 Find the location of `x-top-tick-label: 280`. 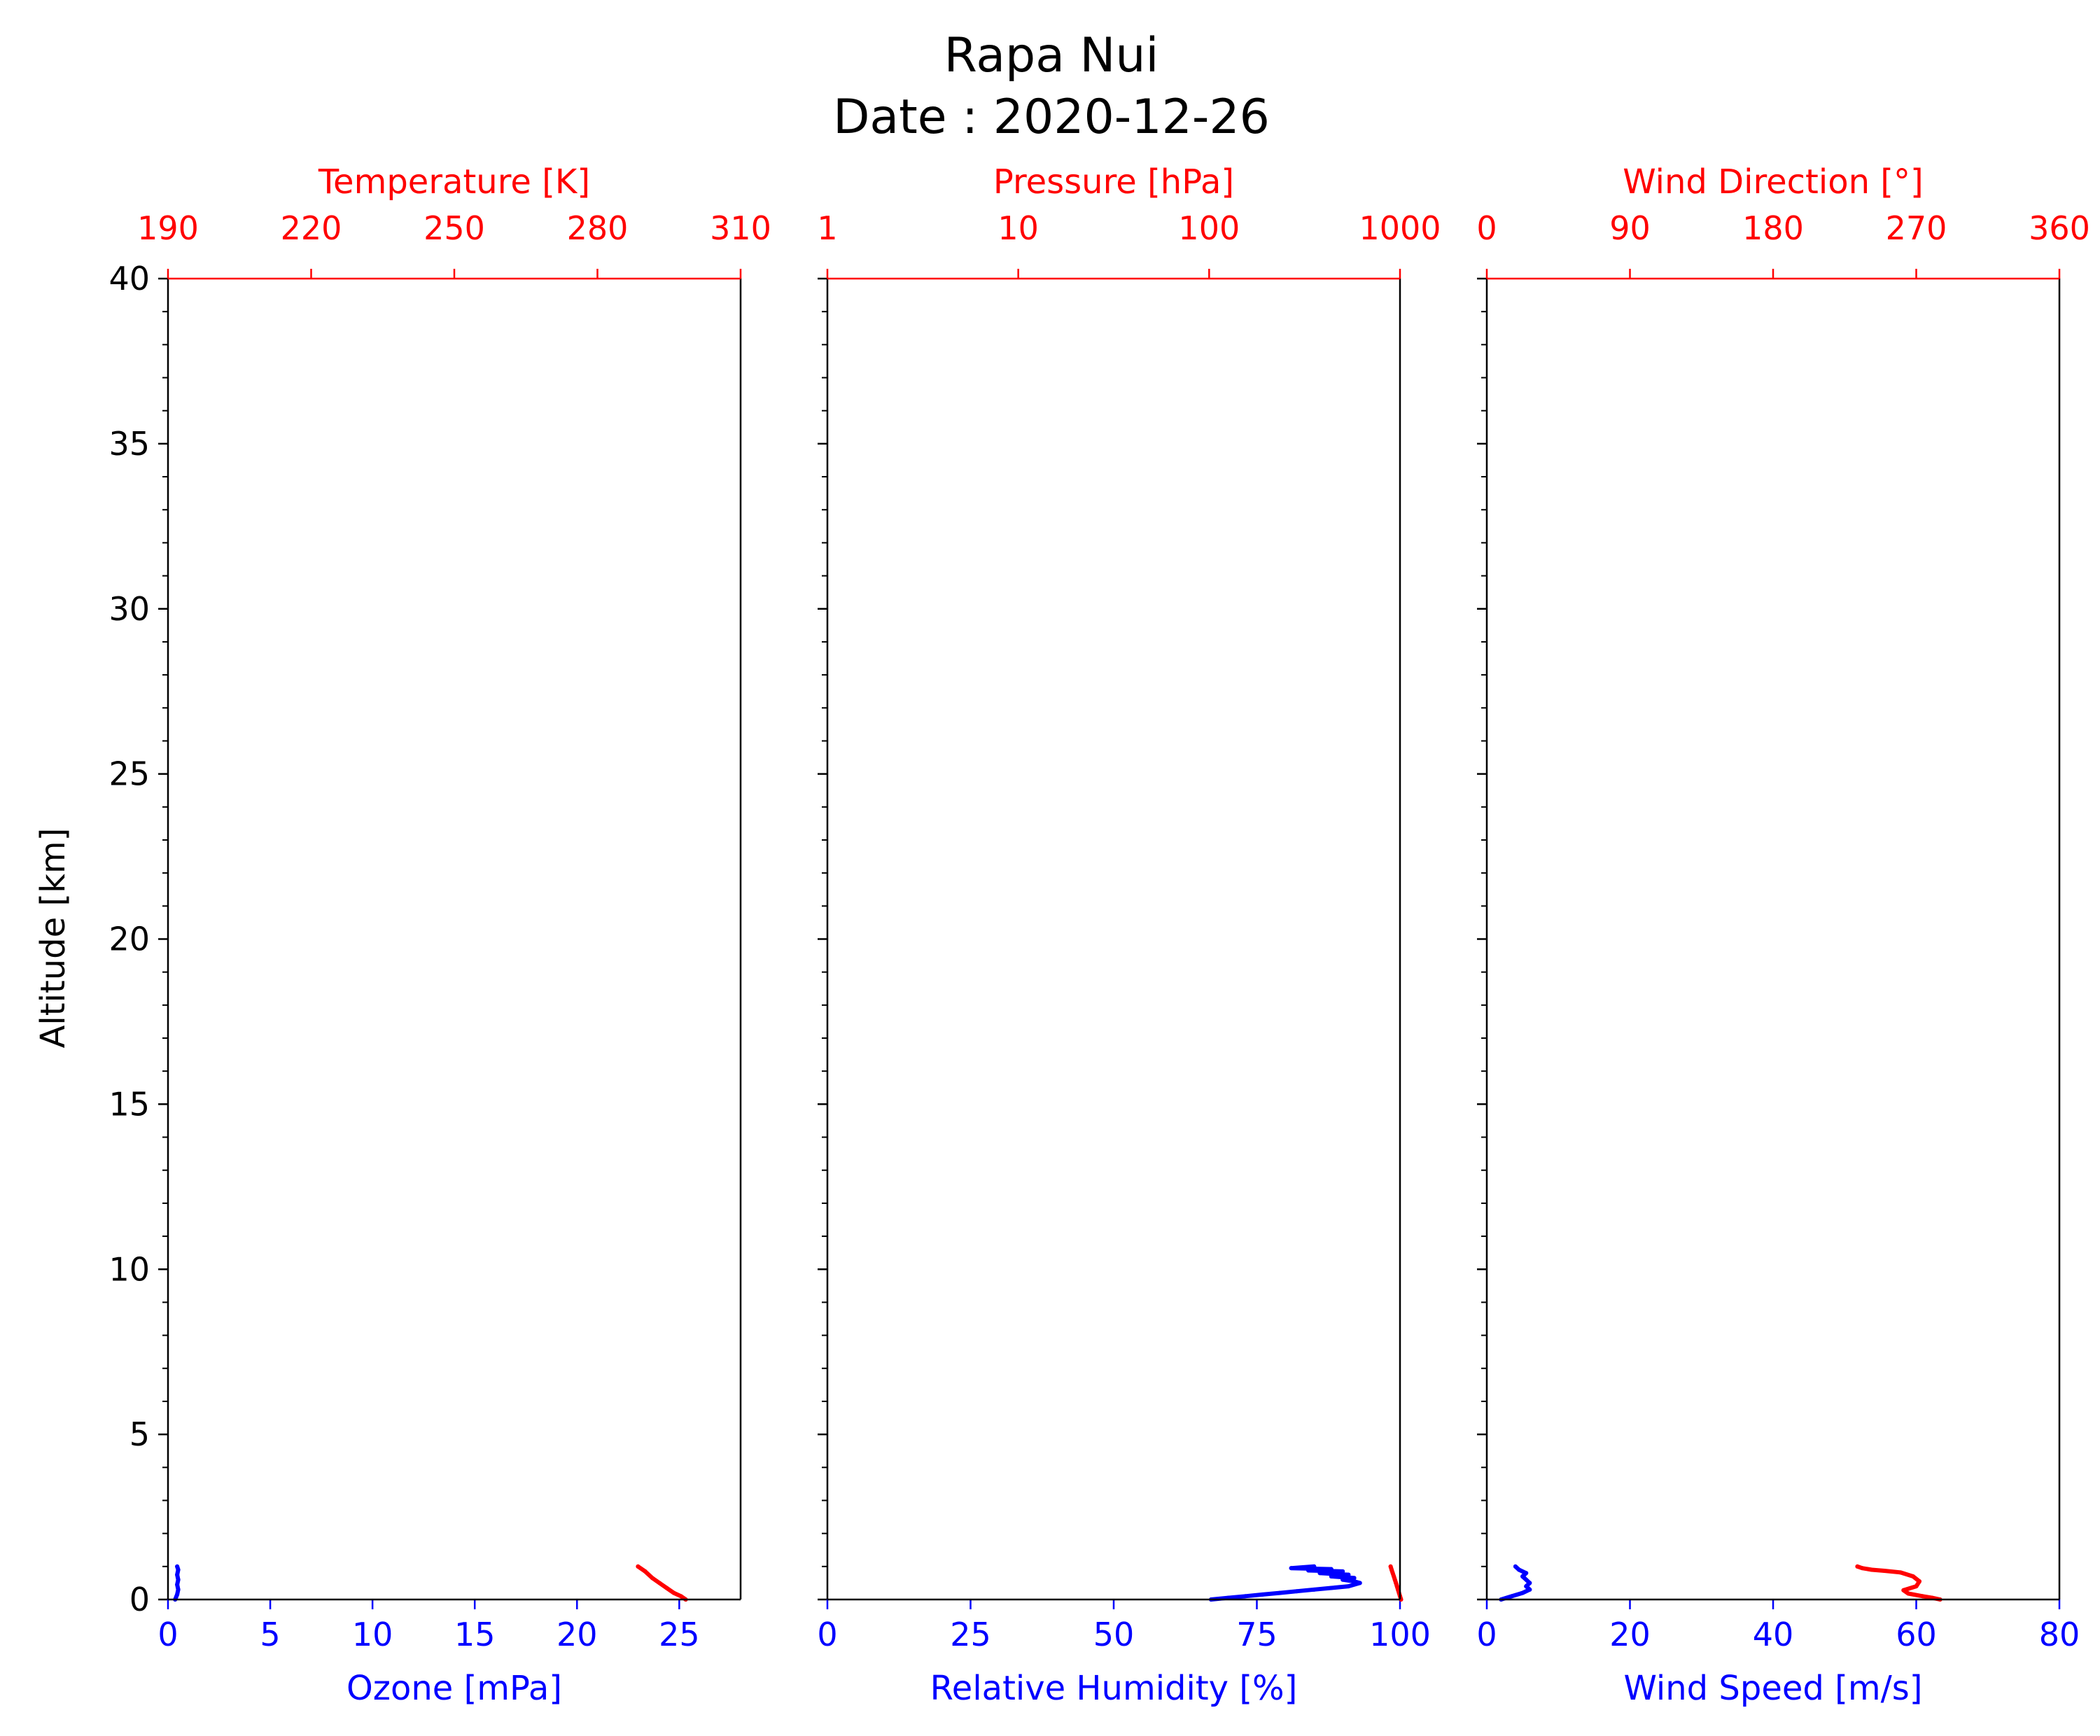

x-top-tick-label: 280 is located at coordinates (598, 228).